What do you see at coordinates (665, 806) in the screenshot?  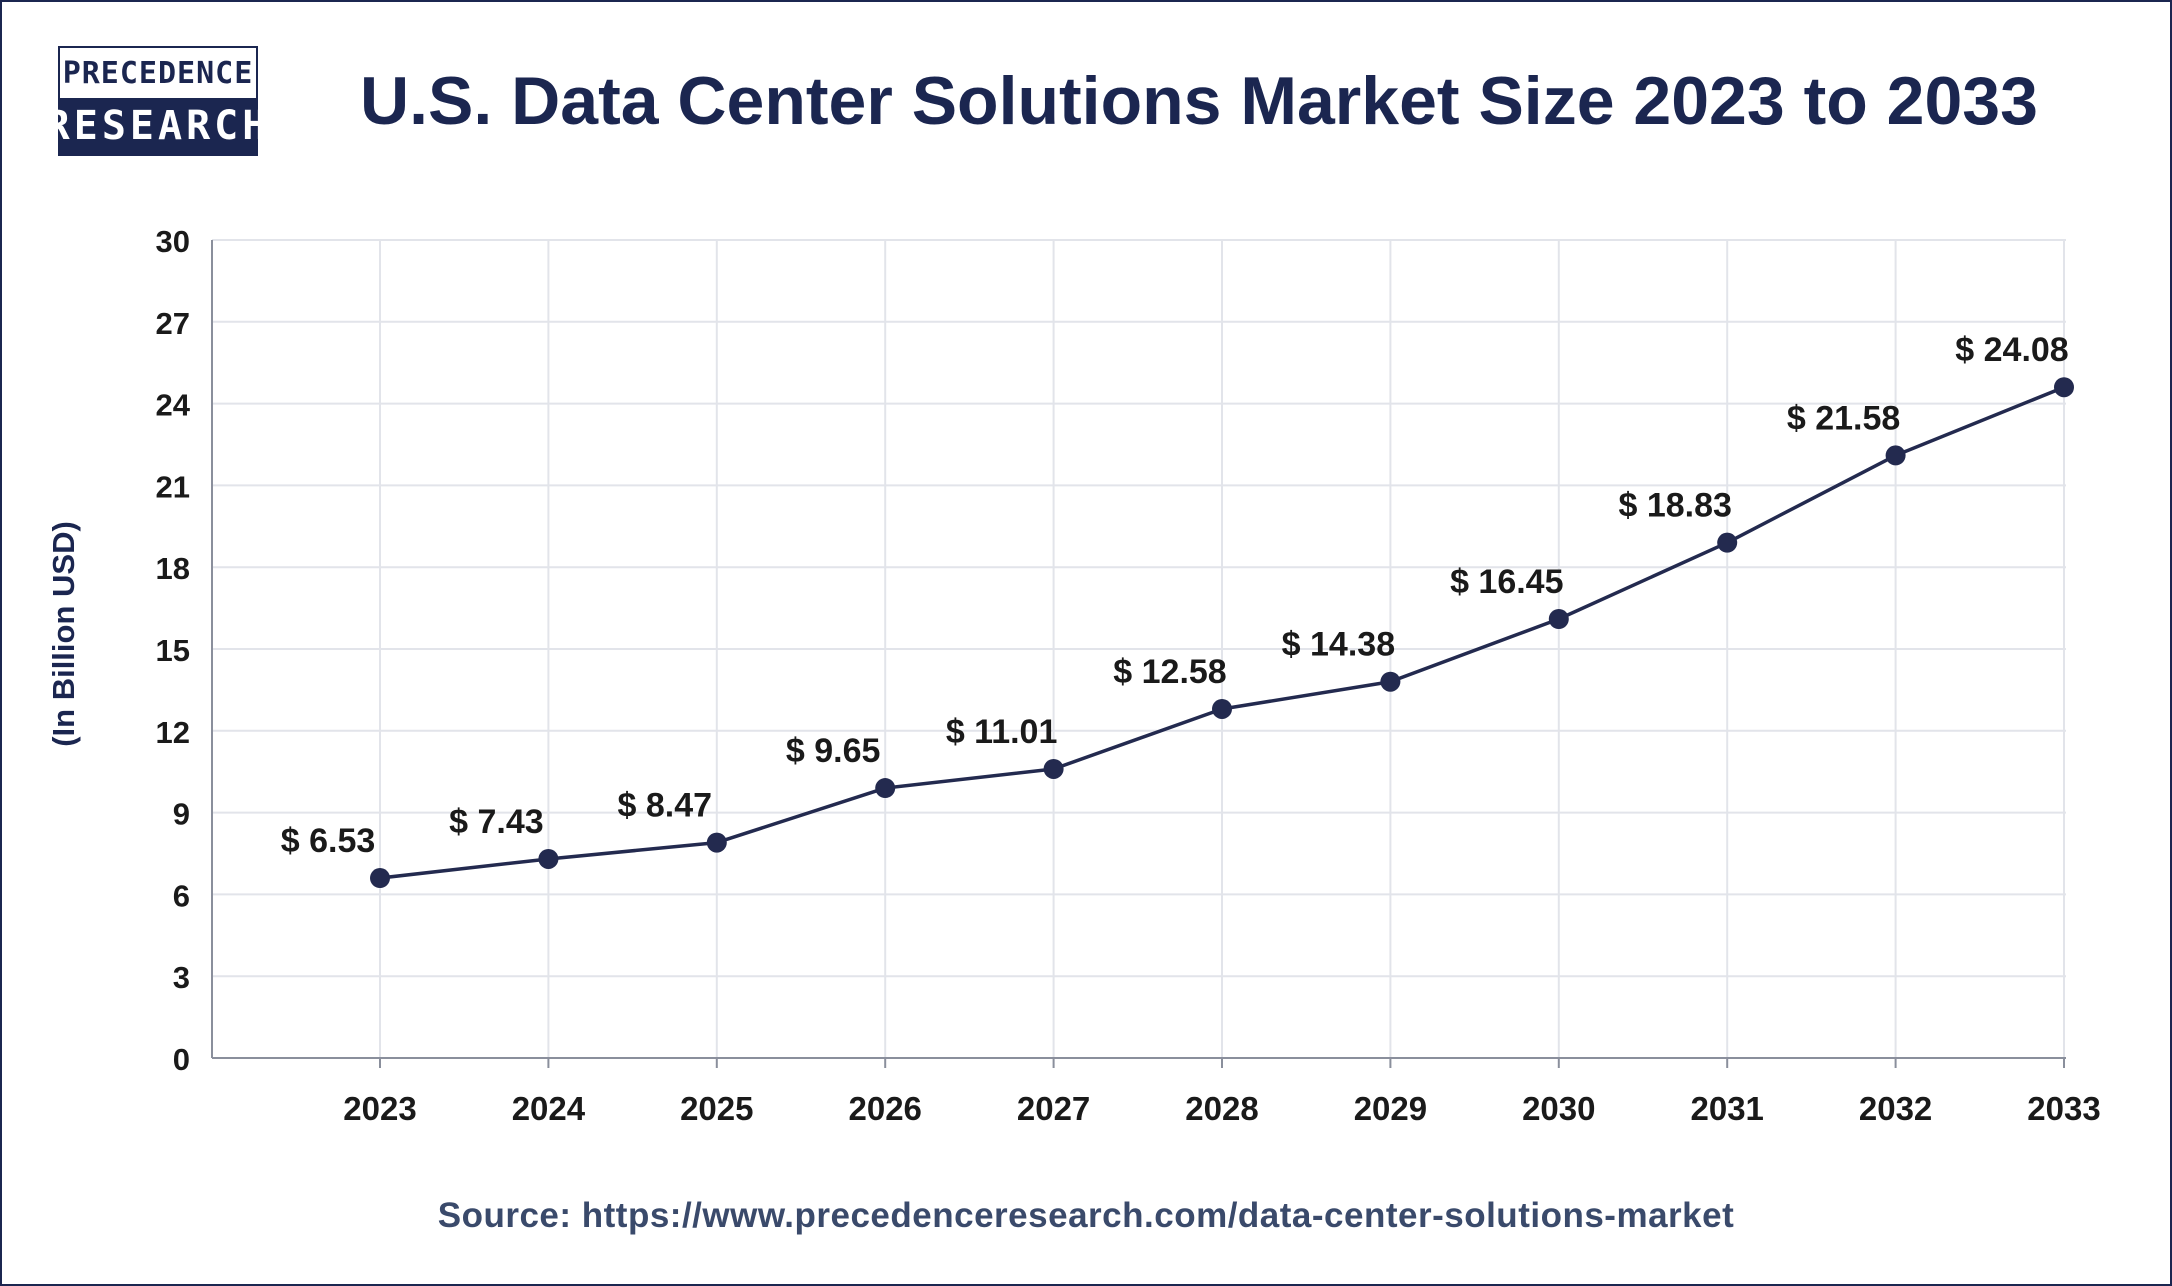 I see `data-label: $ 8.47` at bounding box center [665, 806].